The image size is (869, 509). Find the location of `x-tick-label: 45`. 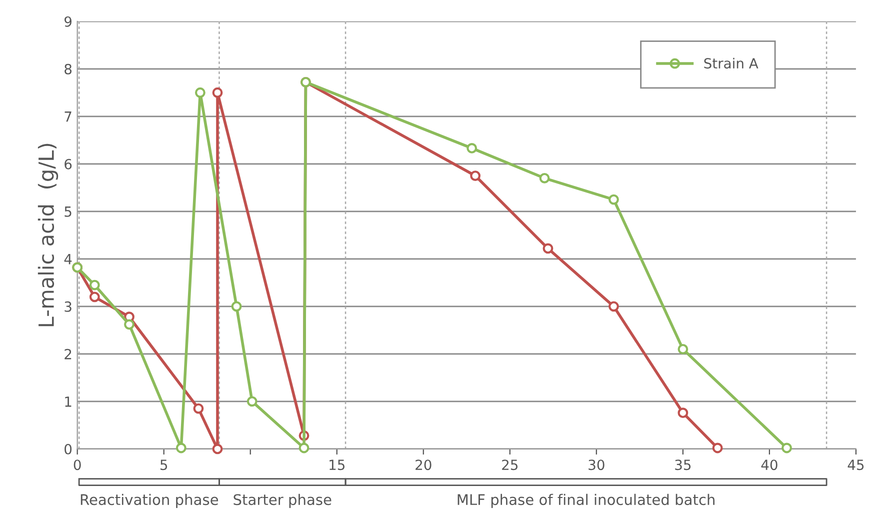

x-tick-label: 45 is located at coordinates (856, 465).